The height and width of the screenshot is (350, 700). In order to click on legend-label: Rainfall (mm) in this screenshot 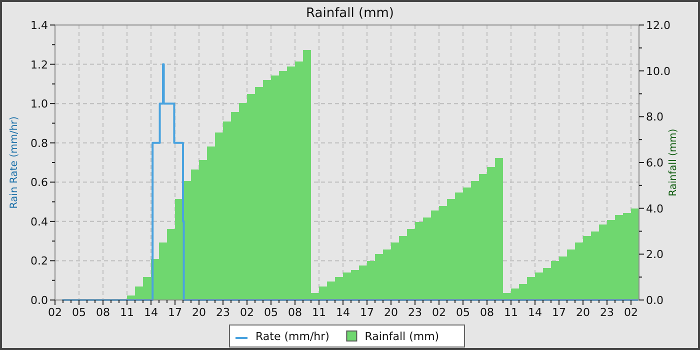, I will do `click(402, 336)`.